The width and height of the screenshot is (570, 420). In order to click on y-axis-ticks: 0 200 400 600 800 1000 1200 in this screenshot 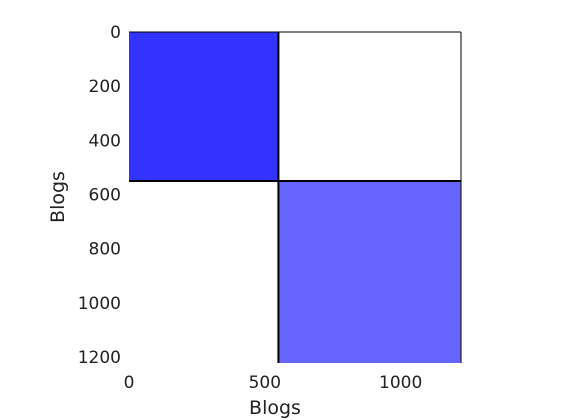, I will do `click(99, 195)`.